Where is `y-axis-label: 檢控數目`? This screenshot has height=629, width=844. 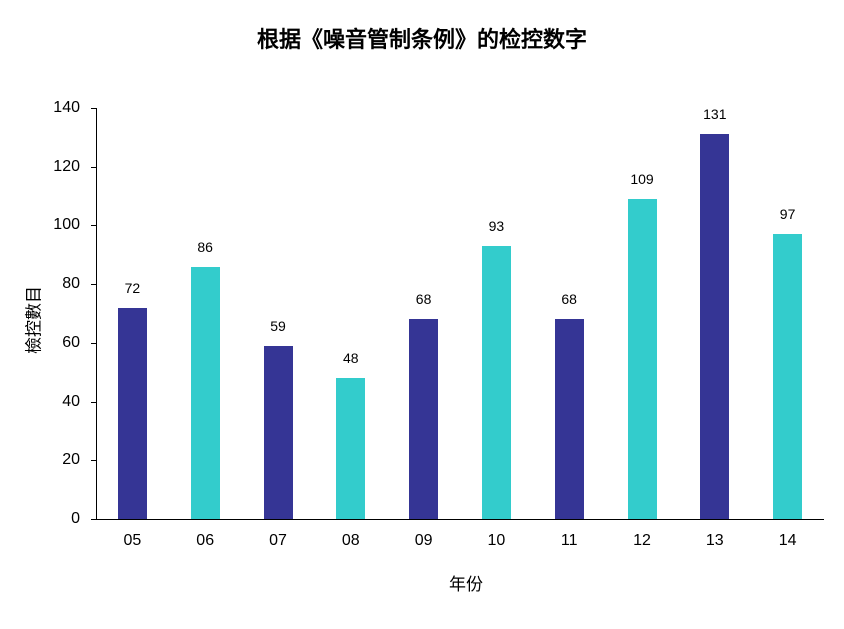
y-axis-label: 檢控數目 is located at coordinates (34, 320).